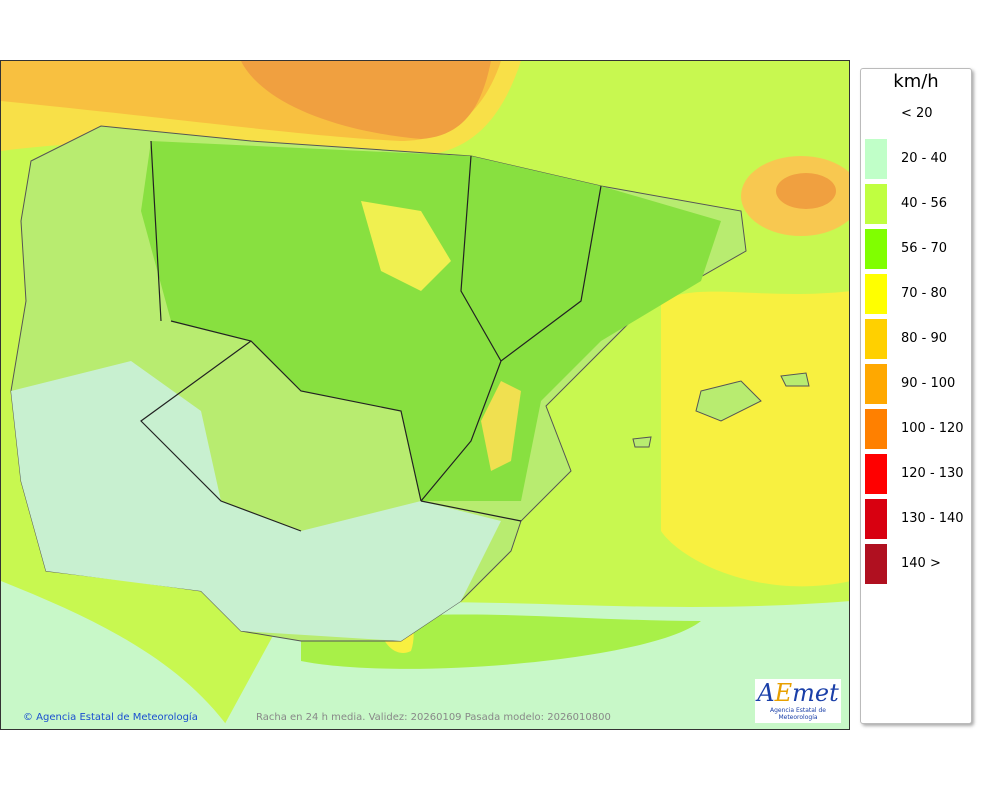  What do you see at coordinates (924, 158) in the screenshot?
I see `legend-label: 20 - 40` at bounding box center [924, 158].